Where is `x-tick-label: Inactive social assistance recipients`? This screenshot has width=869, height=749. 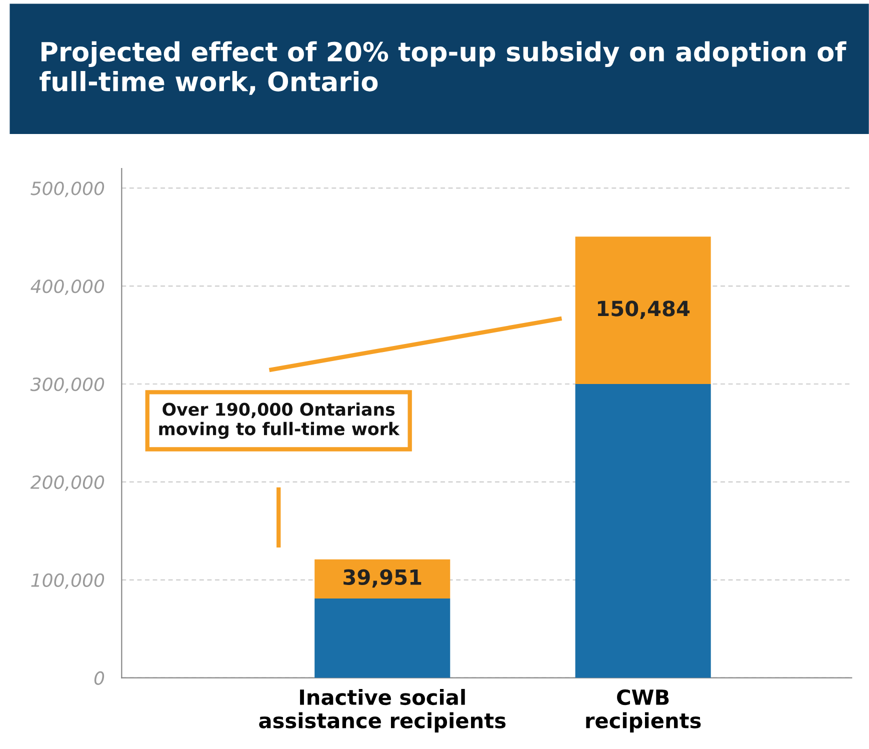 x-tick-label: Inactive social assistance recipients is located at coordinates (382, 710).